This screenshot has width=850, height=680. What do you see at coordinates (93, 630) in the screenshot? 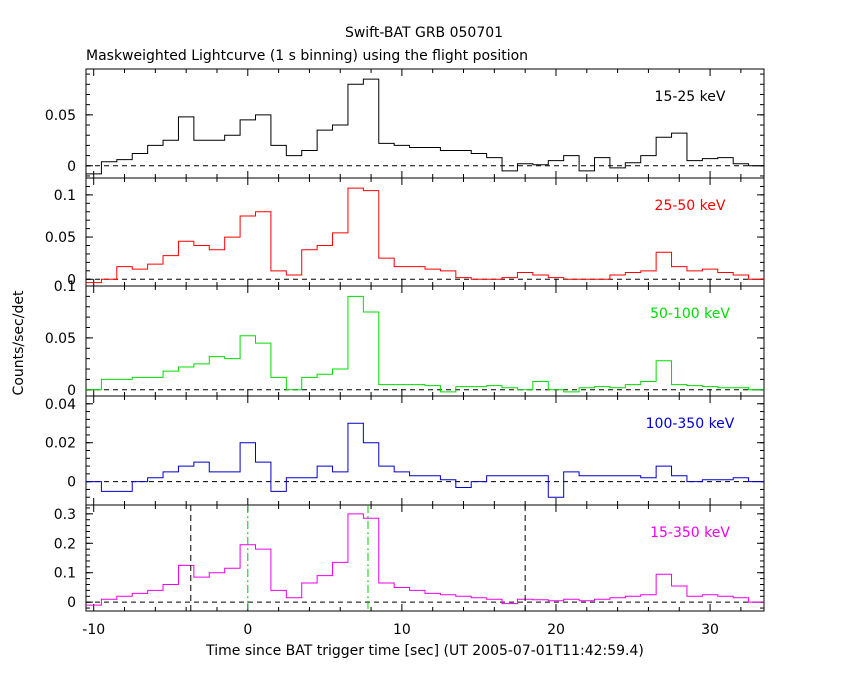
I see `x-tick-label: -10` at bounding box center [93, 630].